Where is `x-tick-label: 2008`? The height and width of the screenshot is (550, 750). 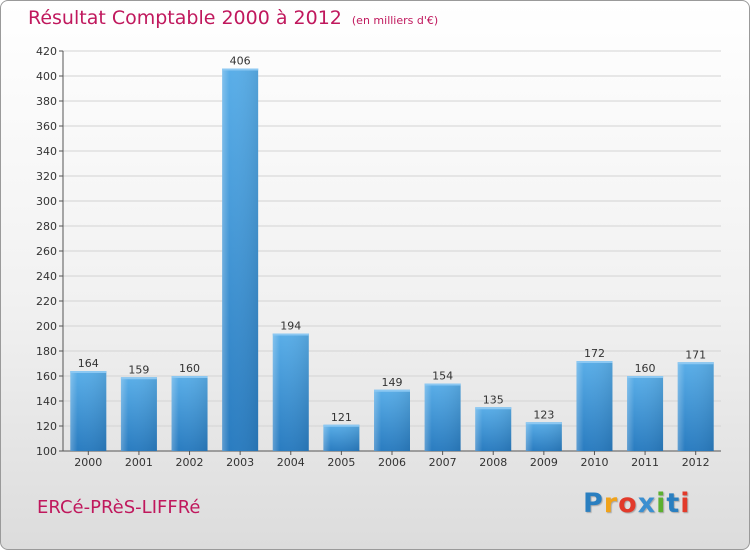
x-tick-label: 2008 is located at coordinates (493, 462).